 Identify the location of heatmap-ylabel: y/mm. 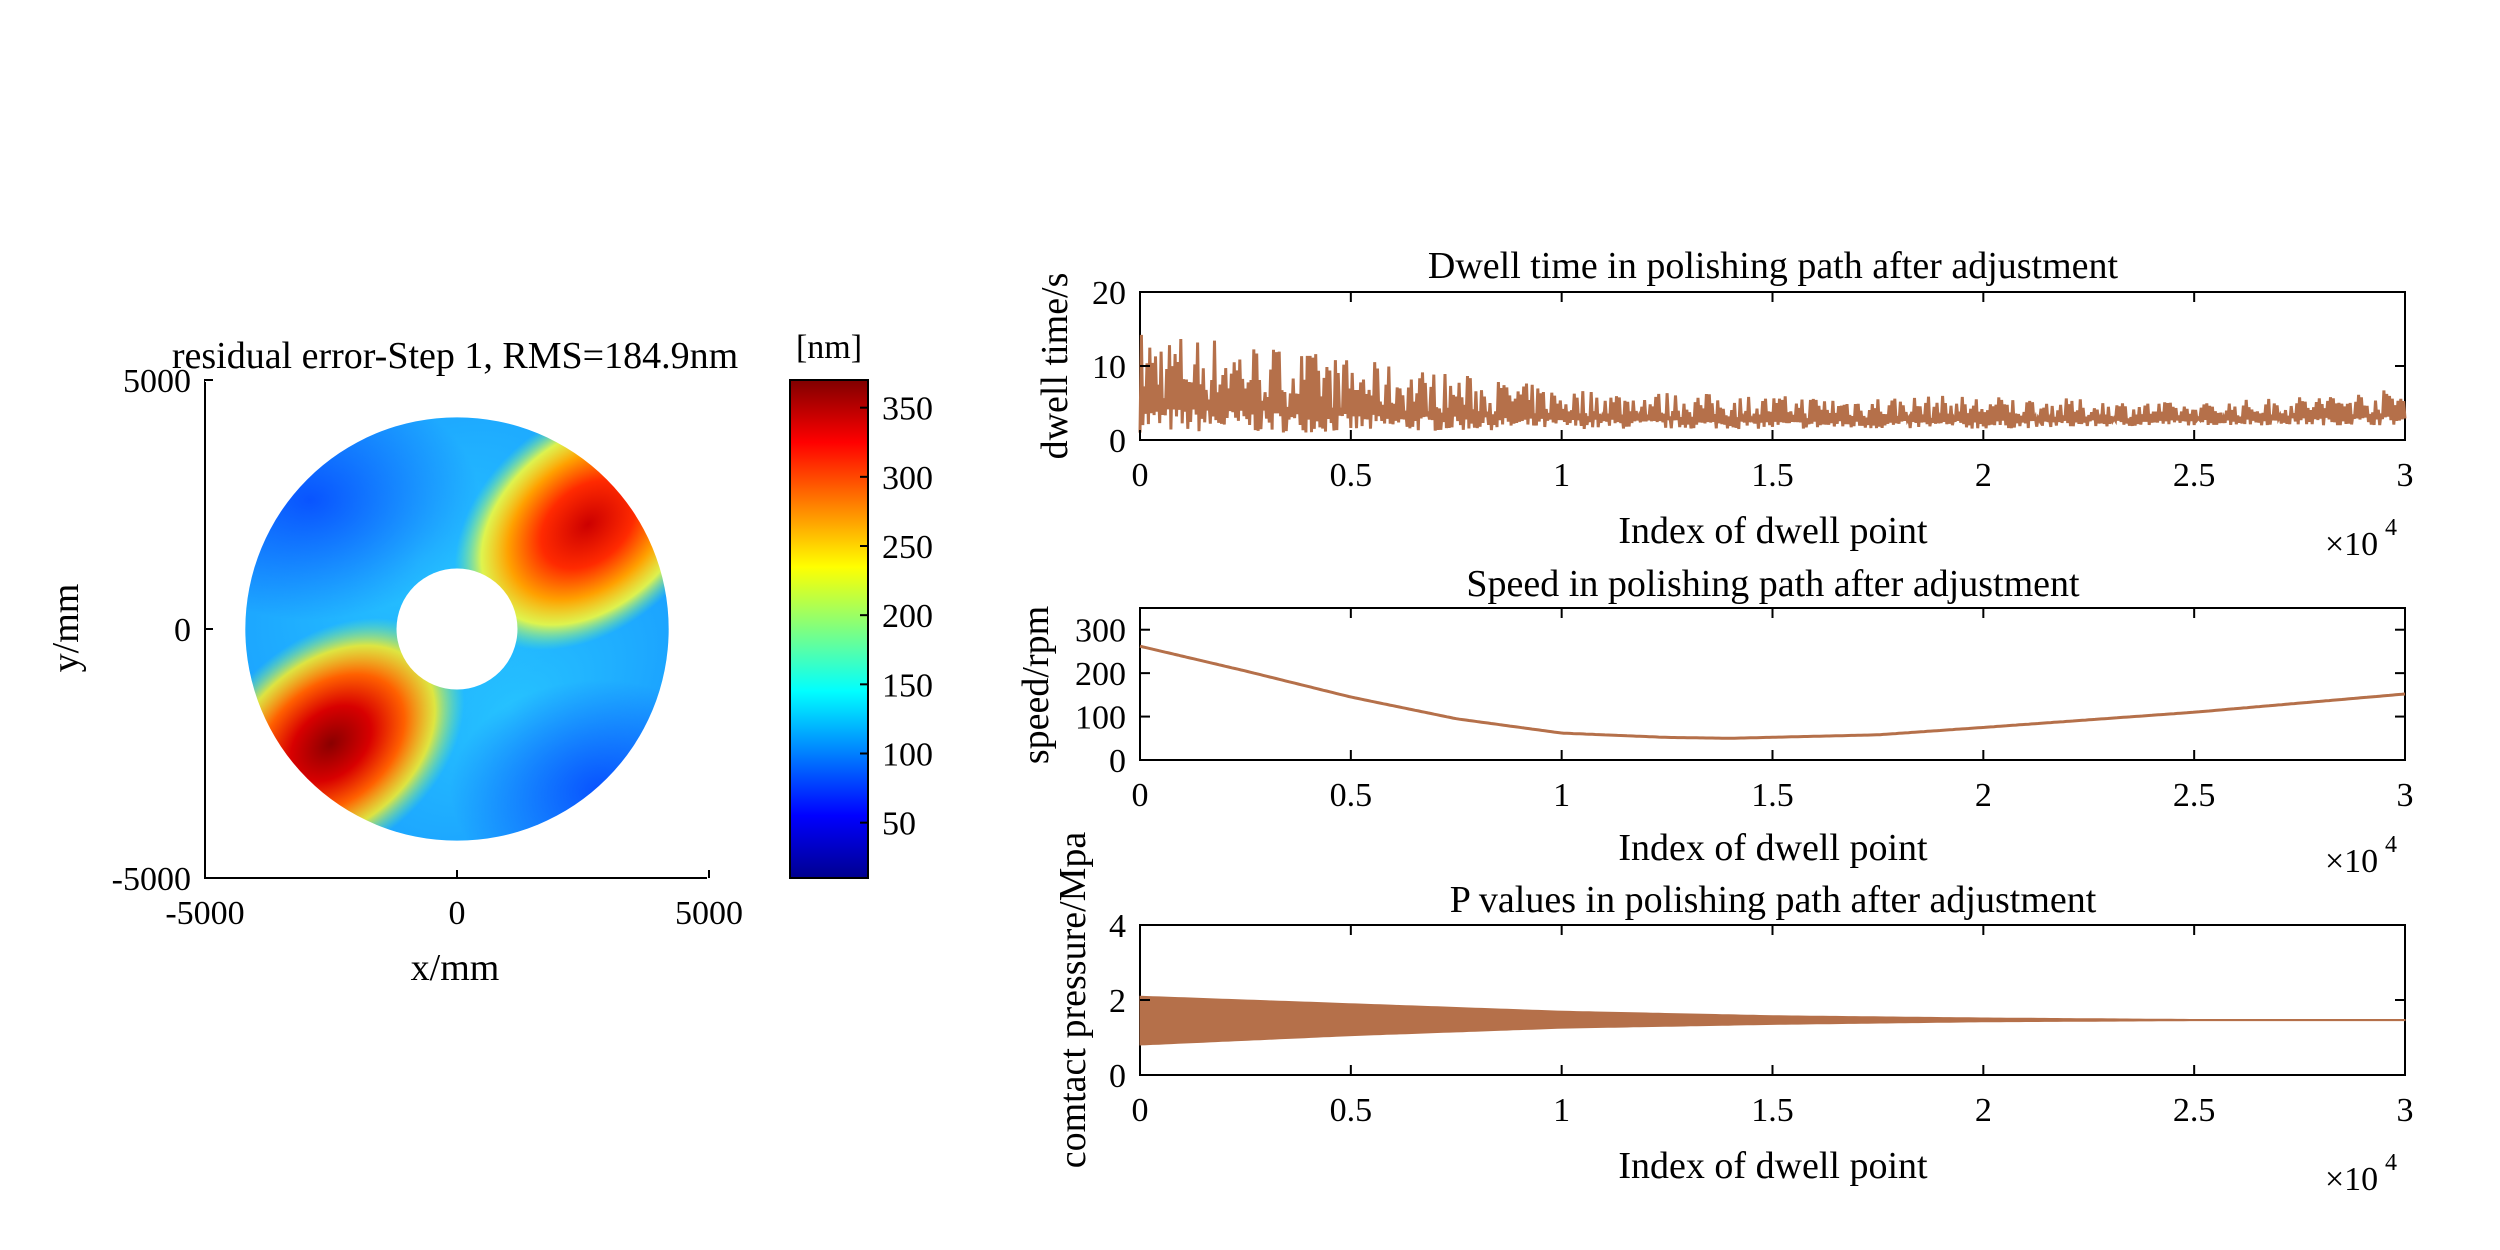
(66, 628).